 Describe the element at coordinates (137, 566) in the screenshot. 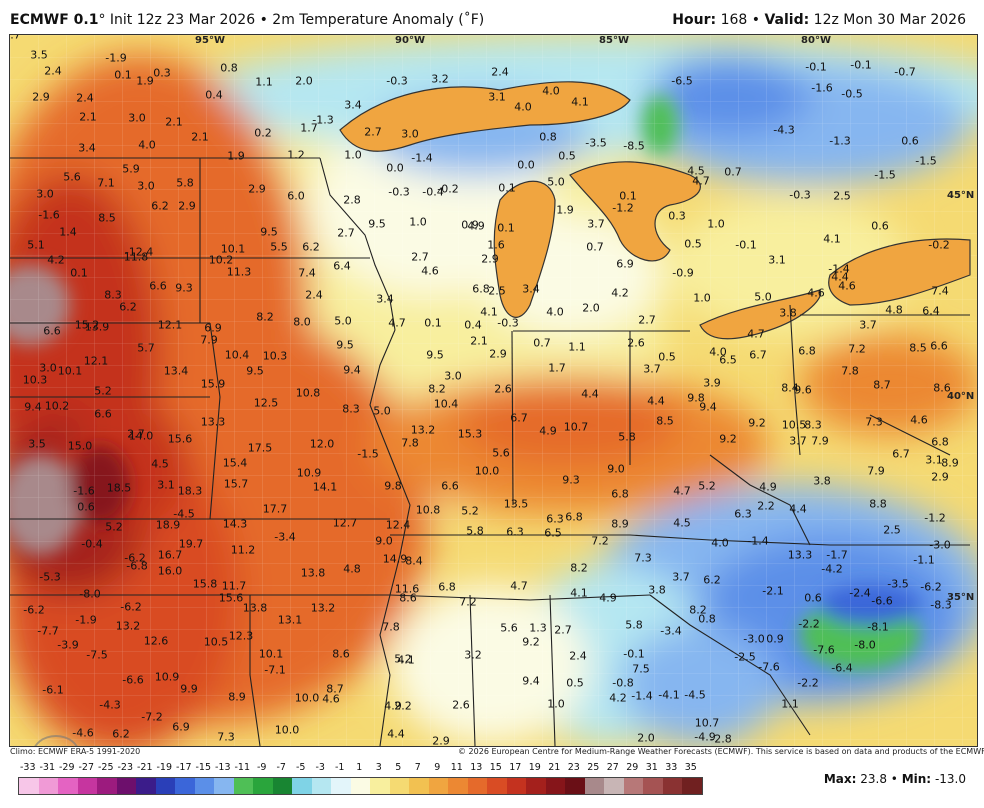

I see `anomaly-value-label: -6.8` at that location.